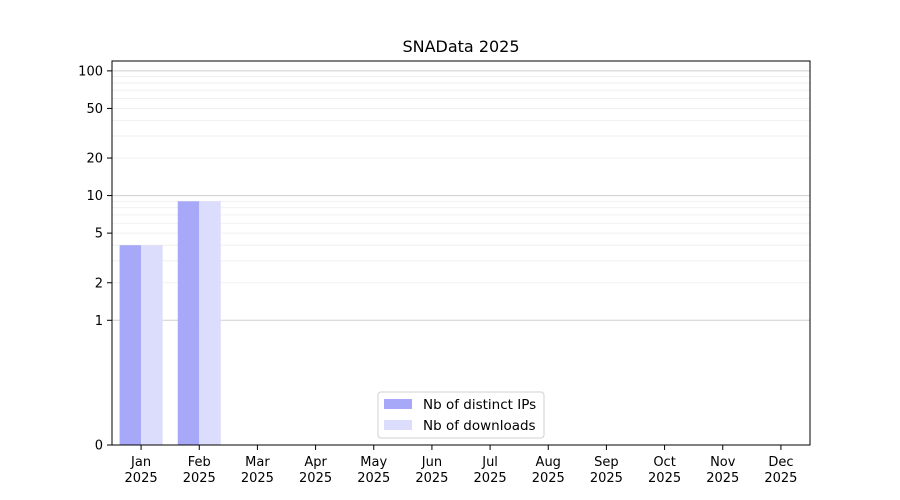  Describe the element at coordinates (99, 283) in the screenshot. I see `y-tick-label: 2` at that location.